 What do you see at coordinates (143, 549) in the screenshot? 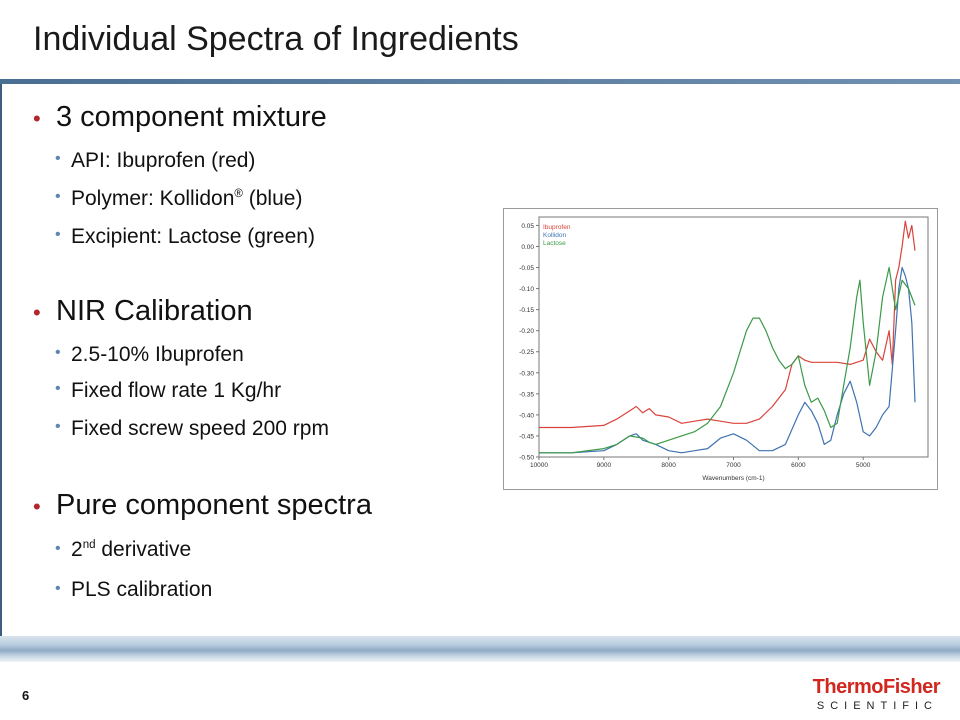
I see `derivative-text: derivative` at bounding box center [143, 549].